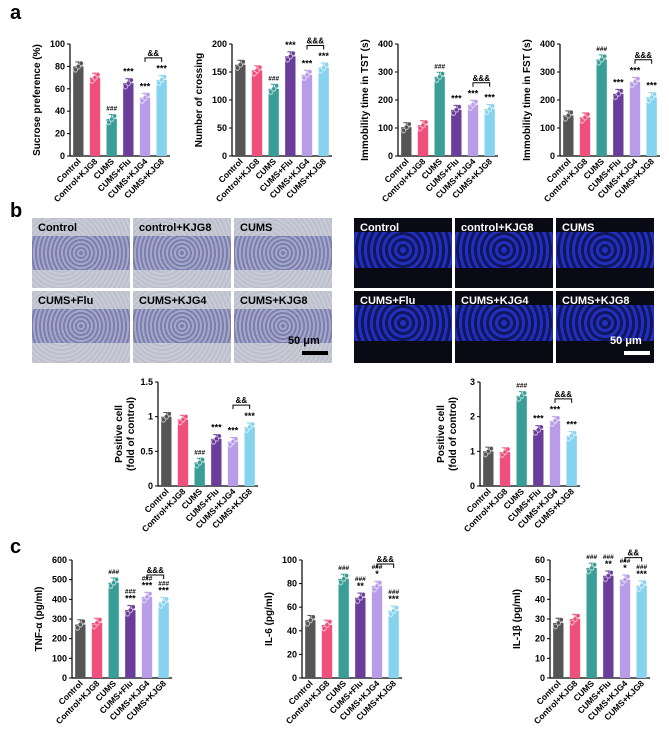 The image size is (669, 738). I want to click on y-tick-label: 1.5, so click(146, 382).